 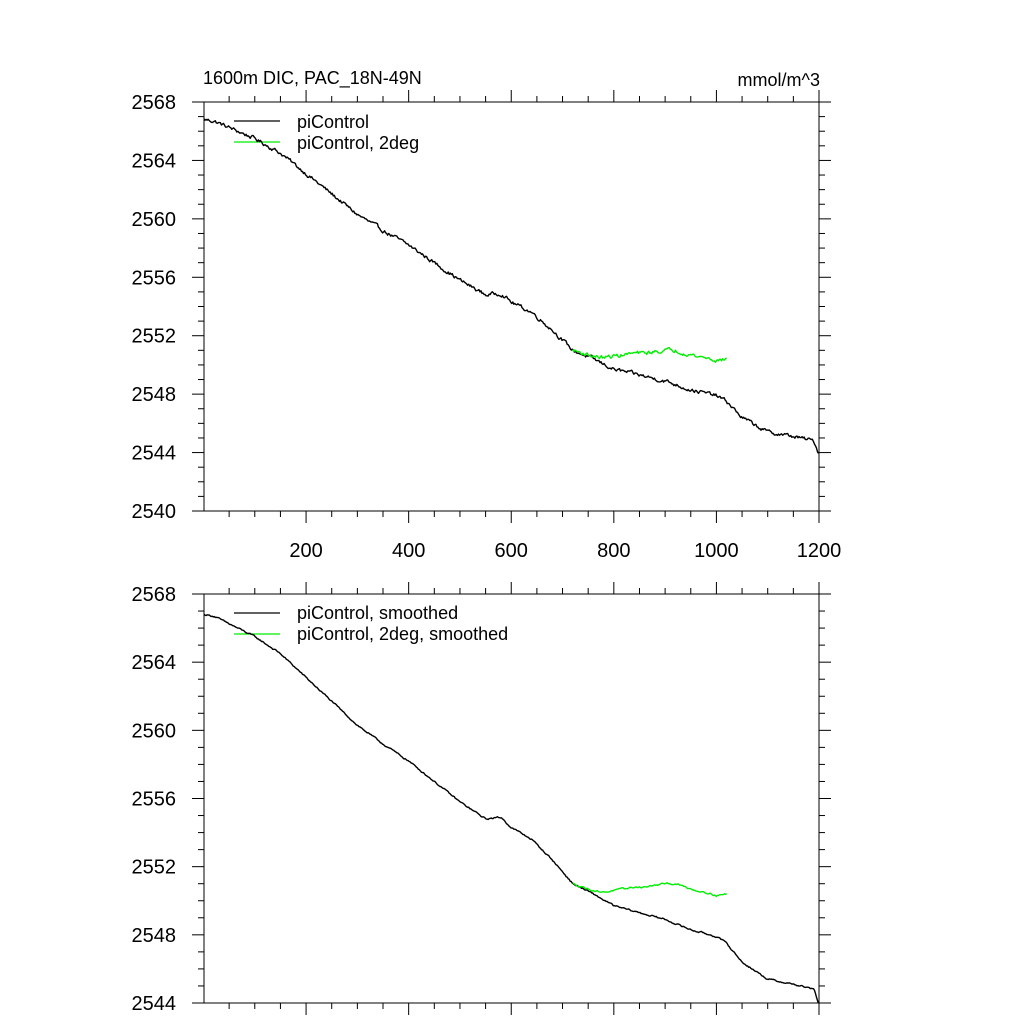 What do you see at coordinates (613, 551) in the screenshot?
I see `x-tick-label: 800` at bounding box center [613, 551].